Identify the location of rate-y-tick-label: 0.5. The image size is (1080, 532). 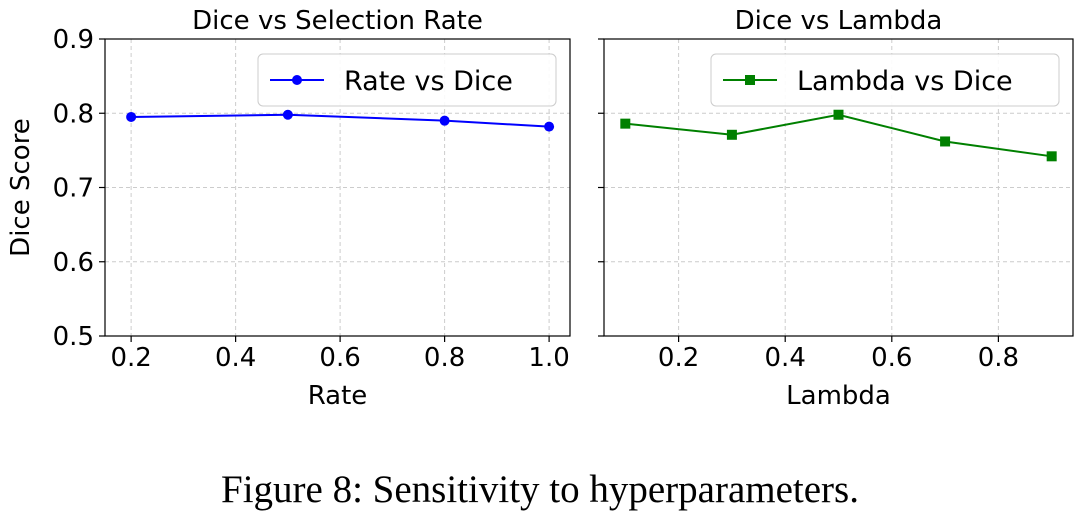
(73, 337).